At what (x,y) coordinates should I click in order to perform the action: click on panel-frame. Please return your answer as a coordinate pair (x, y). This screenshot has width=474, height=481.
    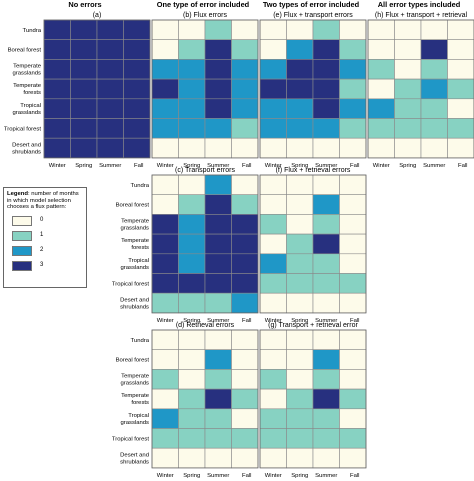
    Looking at the image, I should click on (97, 89).